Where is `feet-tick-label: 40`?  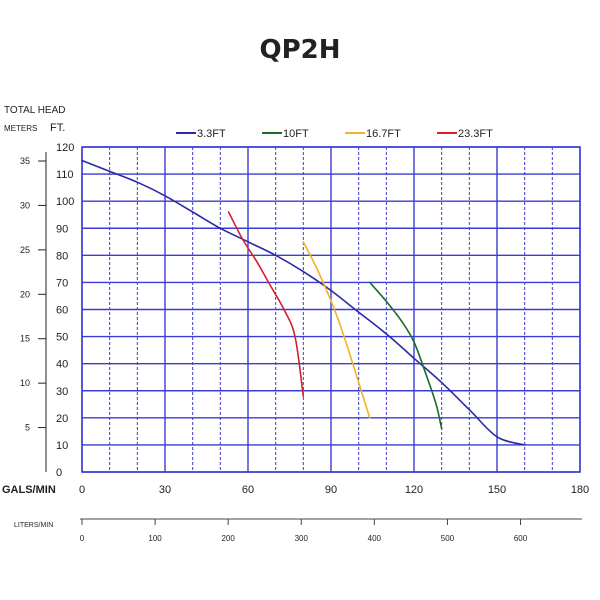 feet-tick-label: 40 is located at coordinates (62, 365).